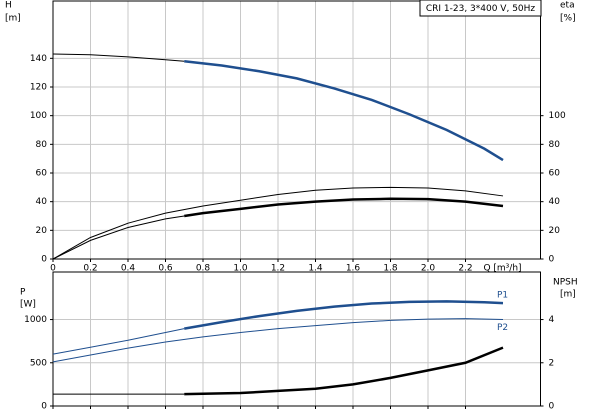  I want to click on y-axis-label: H, so click(8, 6).